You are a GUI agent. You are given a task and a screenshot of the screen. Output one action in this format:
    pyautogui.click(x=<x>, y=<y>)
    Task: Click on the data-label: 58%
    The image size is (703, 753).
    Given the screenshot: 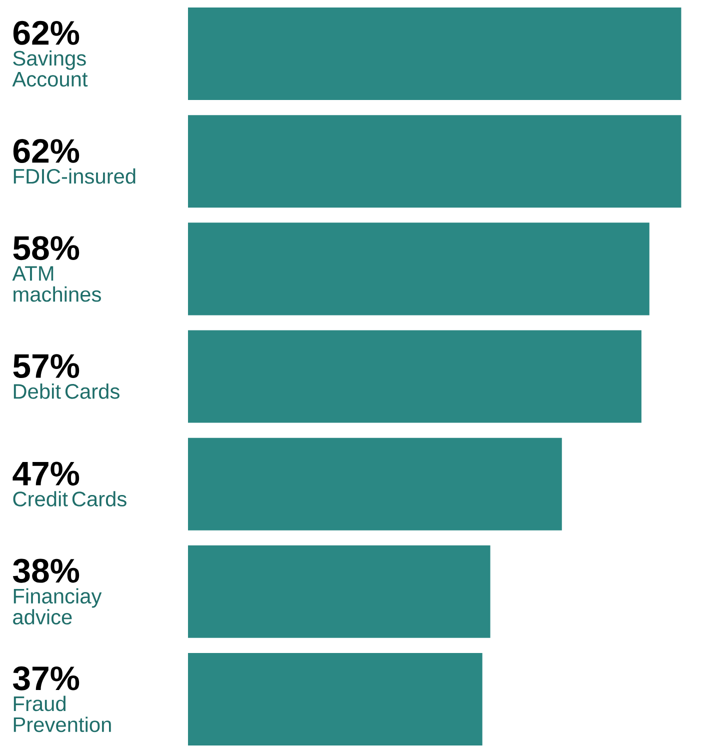 What is the action you would take?
    pyautogui.click(x=46, y=248)
    